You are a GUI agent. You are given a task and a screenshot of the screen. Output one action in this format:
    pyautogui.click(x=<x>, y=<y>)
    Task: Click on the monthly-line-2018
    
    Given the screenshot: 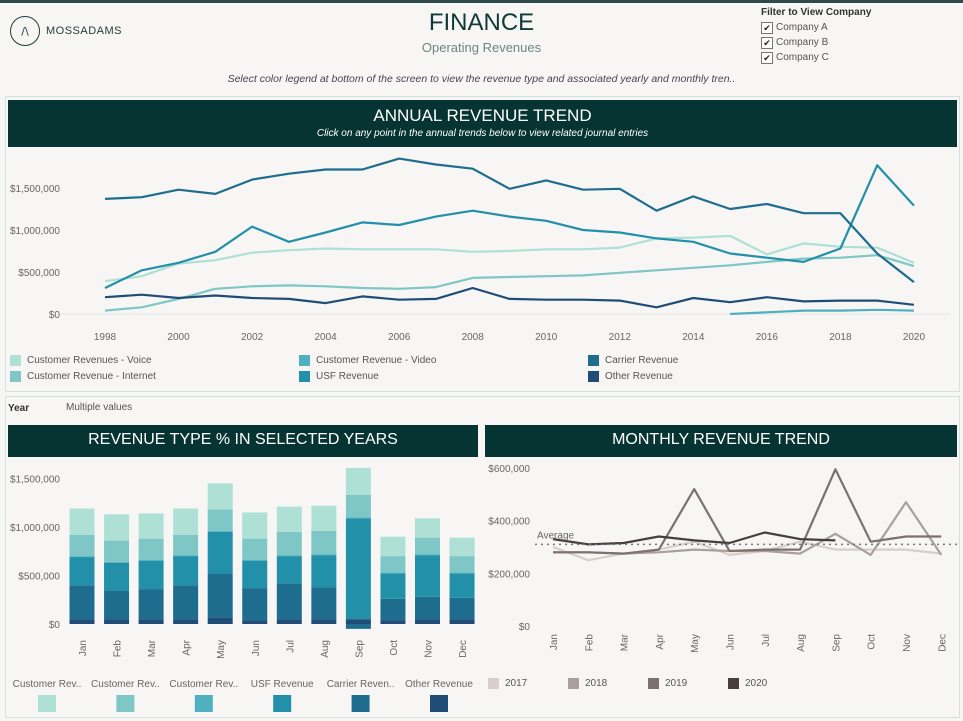 What is the action you would take?
    pyautogui.click(x=748, y=528)
    